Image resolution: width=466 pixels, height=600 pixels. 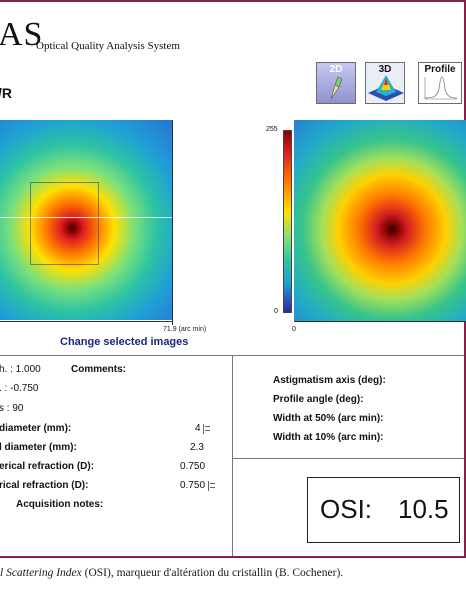 I want to click on diameter-label: l diameter (mm):, so click(x=38, y=447).